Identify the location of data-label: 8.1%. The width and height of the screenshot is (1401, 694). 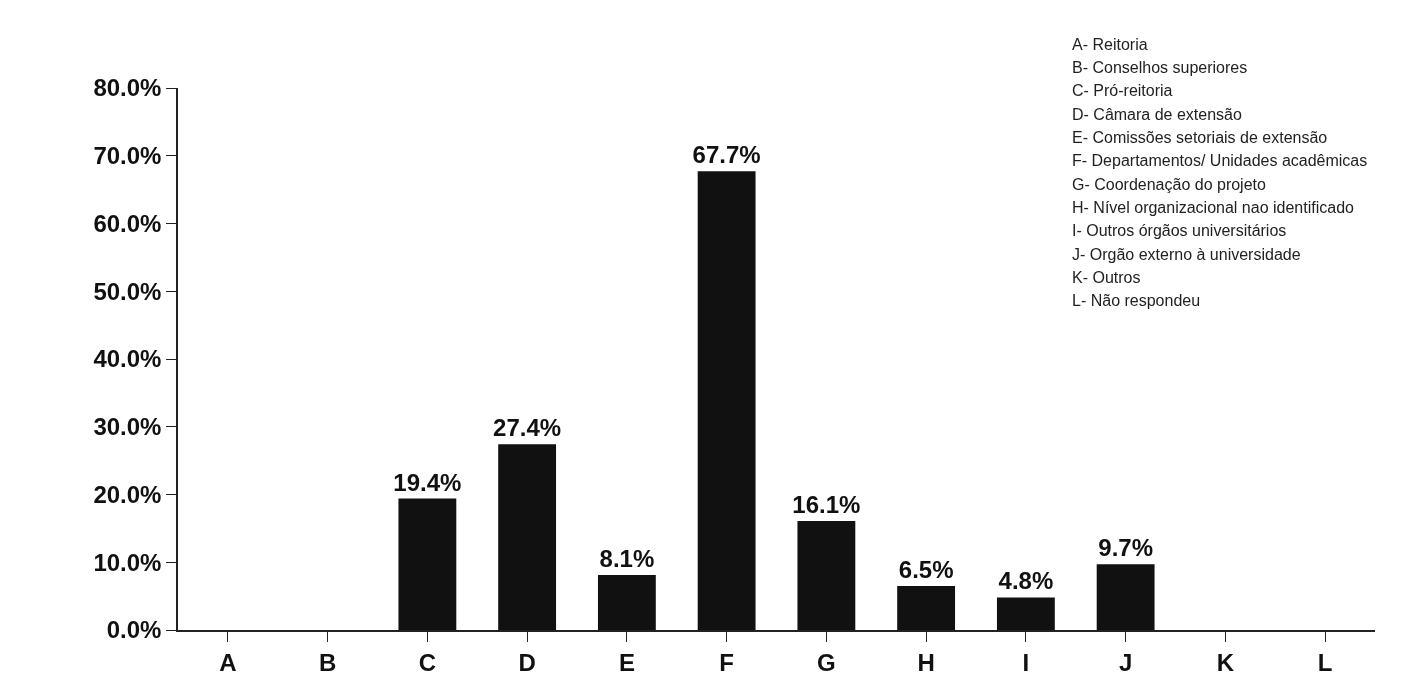
(627, 559).